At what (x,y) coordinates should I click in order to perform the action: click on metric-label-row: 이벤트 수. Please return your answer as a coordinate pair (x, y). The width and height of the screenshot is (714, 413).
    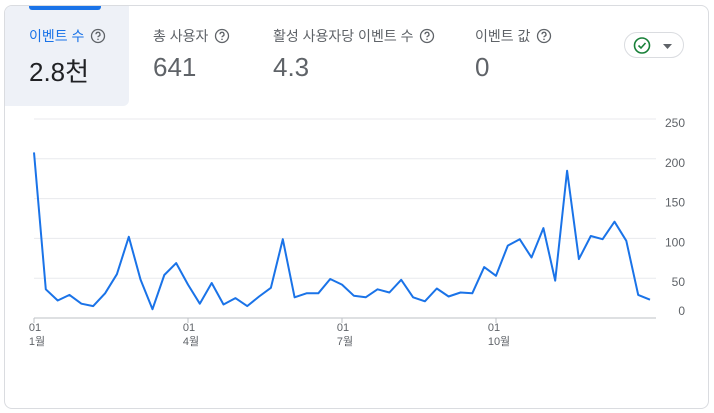
    Looking at the image, I should click on (79, 36).